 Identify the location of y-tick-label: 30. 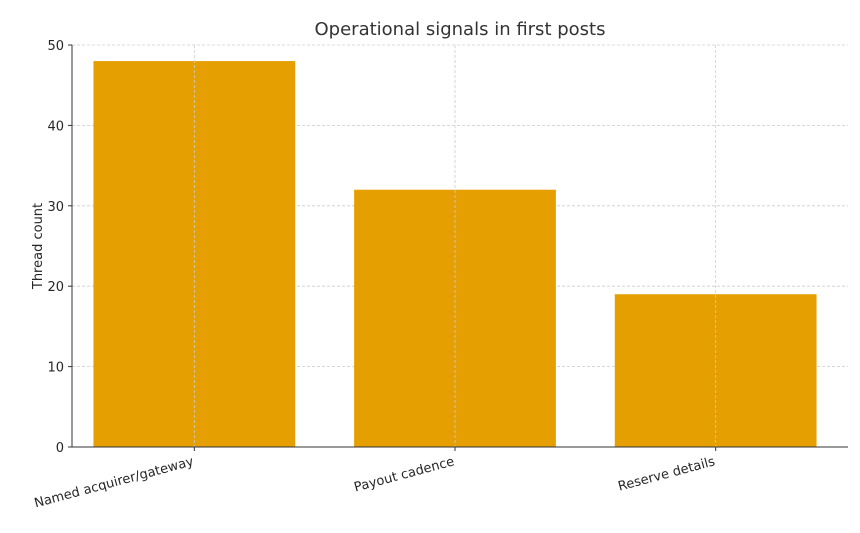
(55, 207).